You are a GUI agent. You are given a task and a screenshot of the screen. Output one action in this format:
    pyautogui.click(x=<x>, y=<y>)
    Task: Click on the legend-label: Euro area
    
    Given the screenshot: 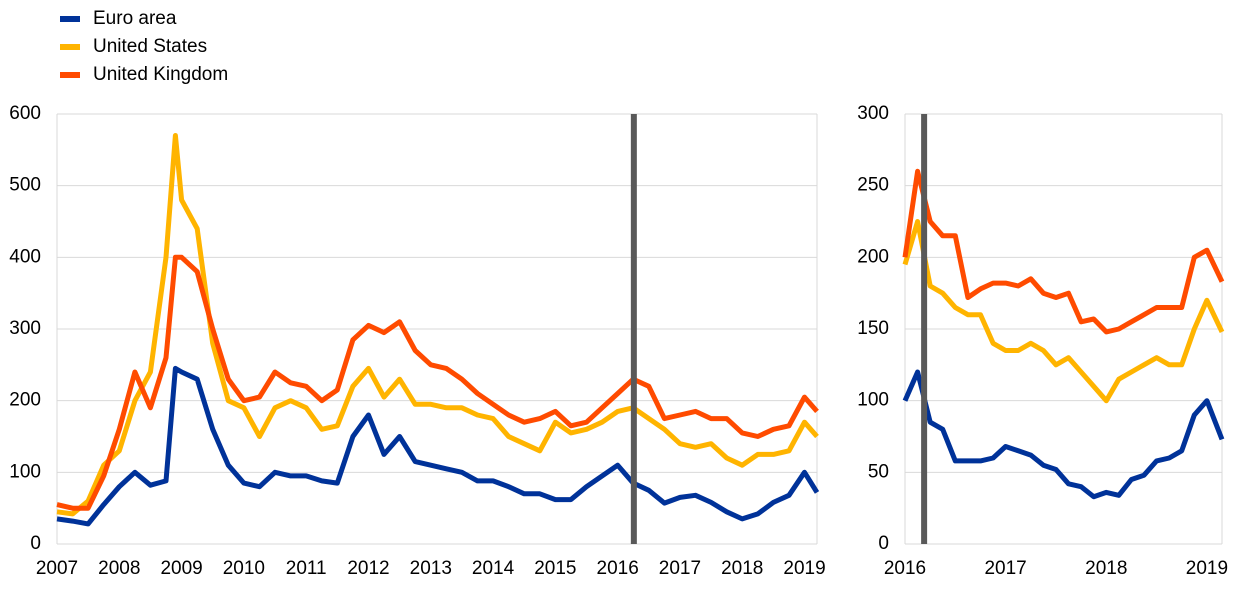 What is the action you would take?
    pyautogui.click(x=135, y=18)
    